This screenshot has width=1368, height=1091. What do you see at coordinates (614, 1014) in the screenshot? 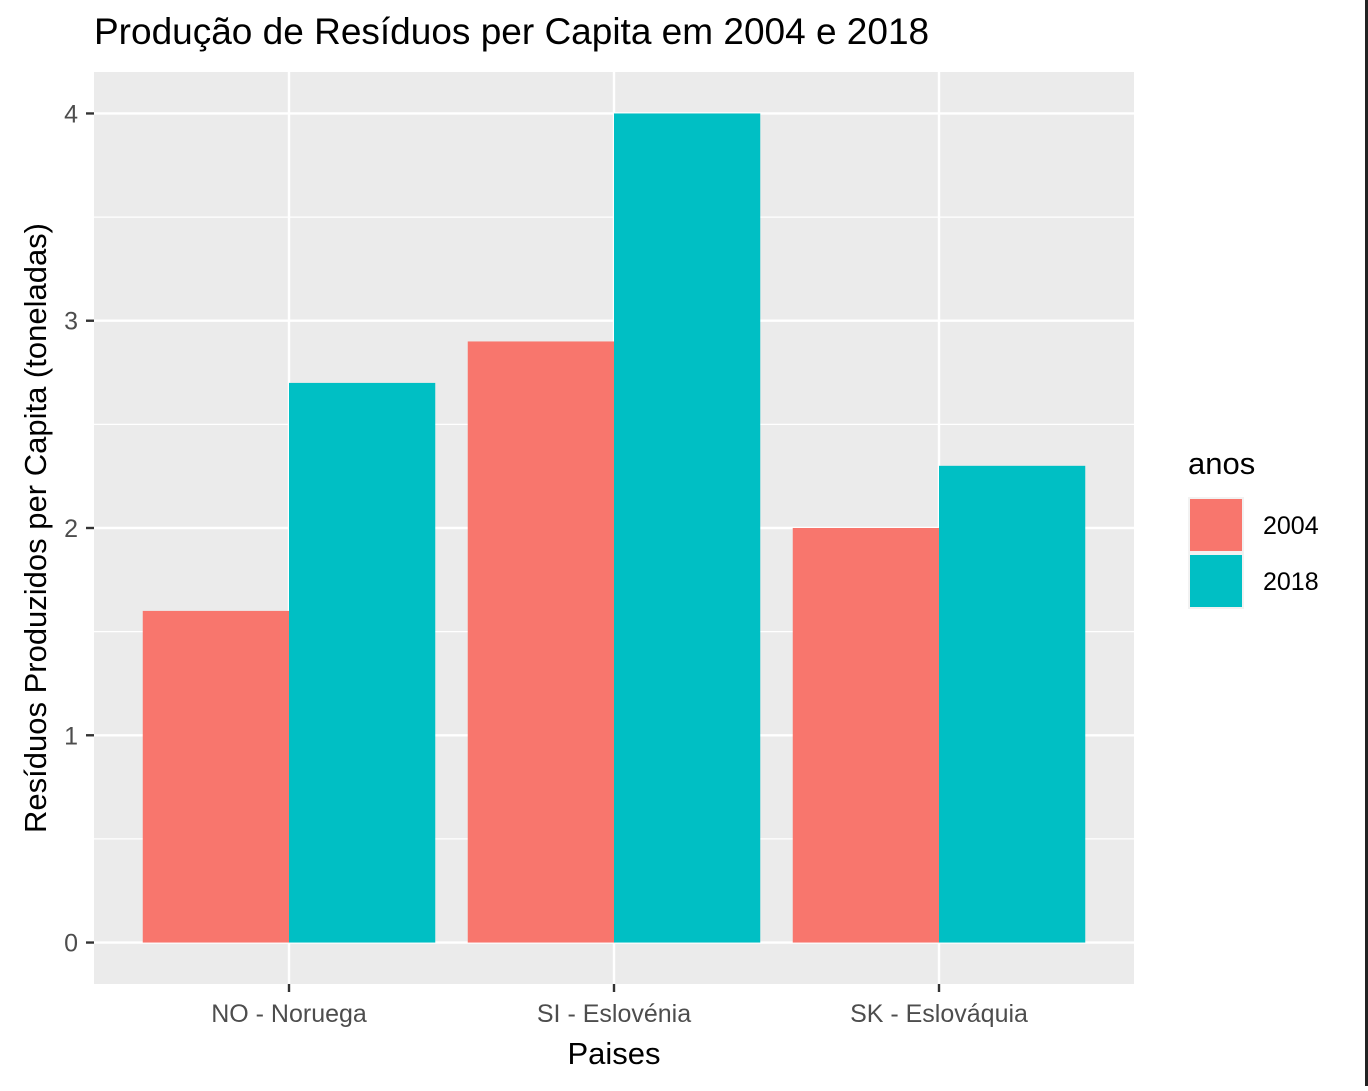
I see `x-tick-label: SI - Eslovénia` at bounding box center [614, 1014].